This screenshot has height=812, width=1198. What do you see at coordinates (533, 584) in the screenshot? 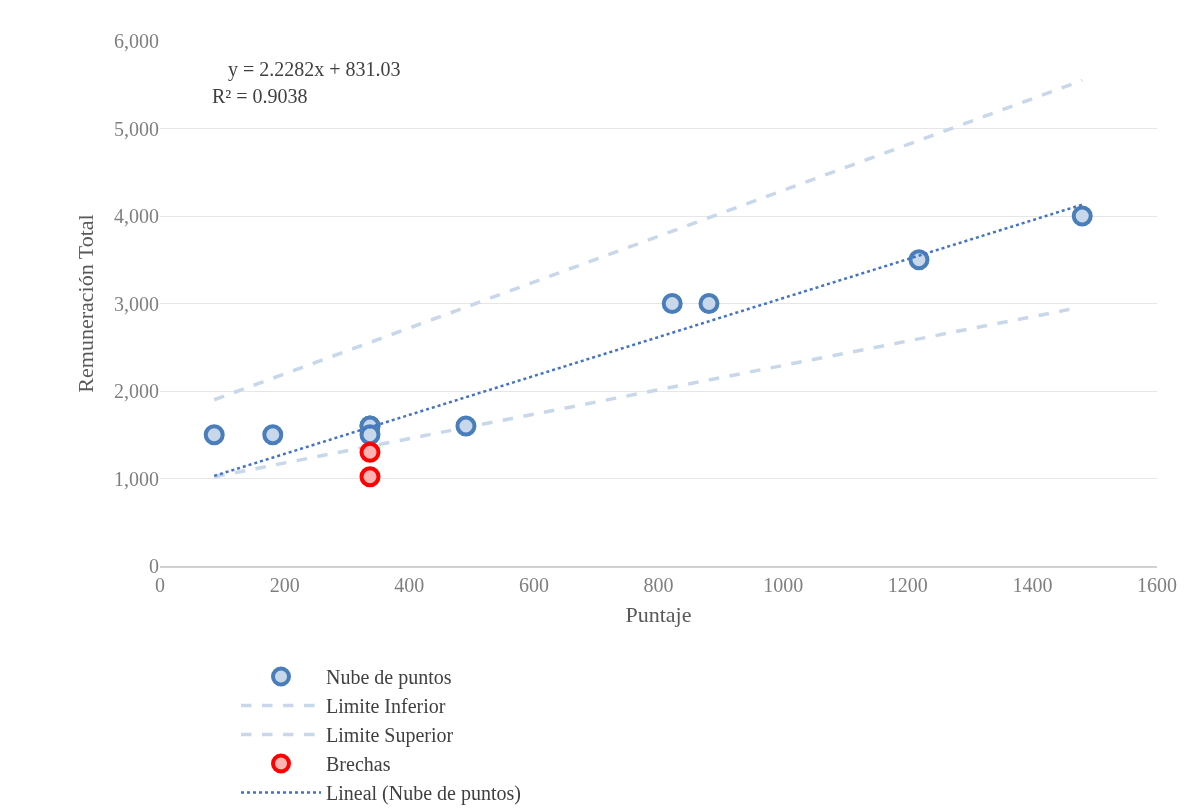
I see `x-tick-label: 600` at bounding box center [533, 584].